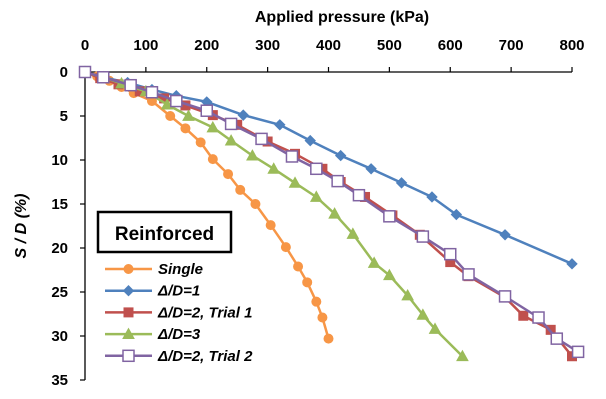 This screenshot has width=606, height=399. I want to click on y-tick-label: 15, so click(59, 204).